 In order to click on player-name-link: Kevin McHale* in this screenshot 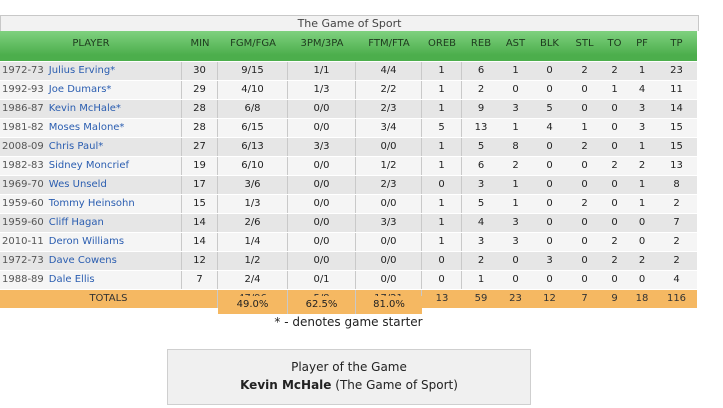, I will do `click(84, 108)`.